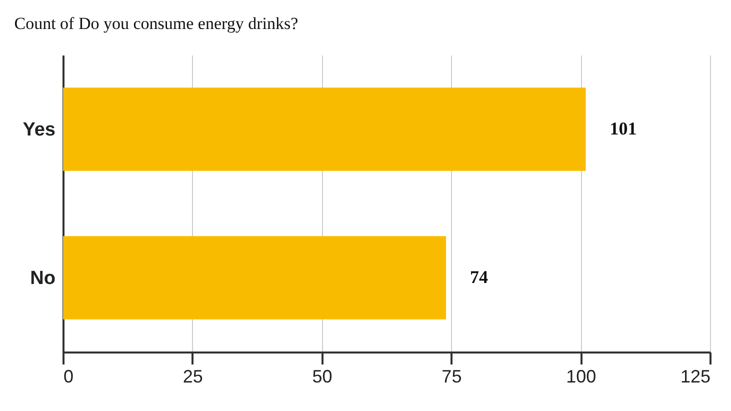 The width and height of the screenshot is (731, 411). What do you see at coordinates (479, 276) in the screenshot?
I see `data-label: 74` at bounding box center [479, 276].